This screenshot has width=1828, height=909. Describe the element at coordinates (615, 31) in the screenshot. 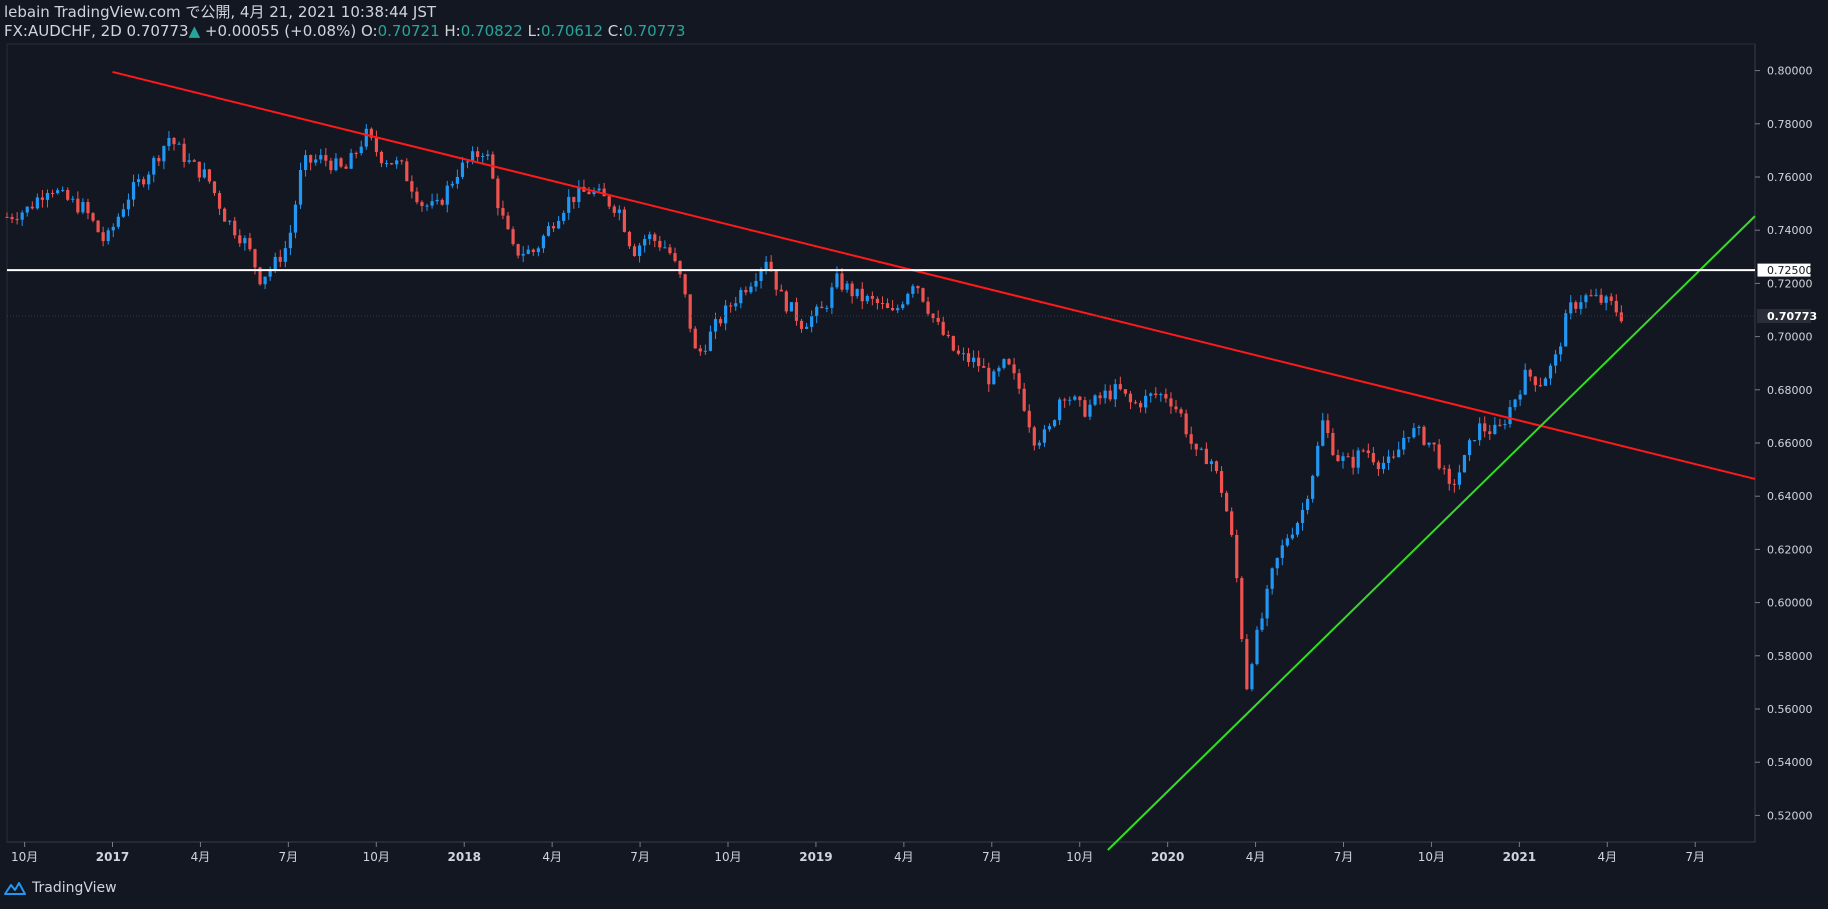

I see `close-label: C:` at that location.